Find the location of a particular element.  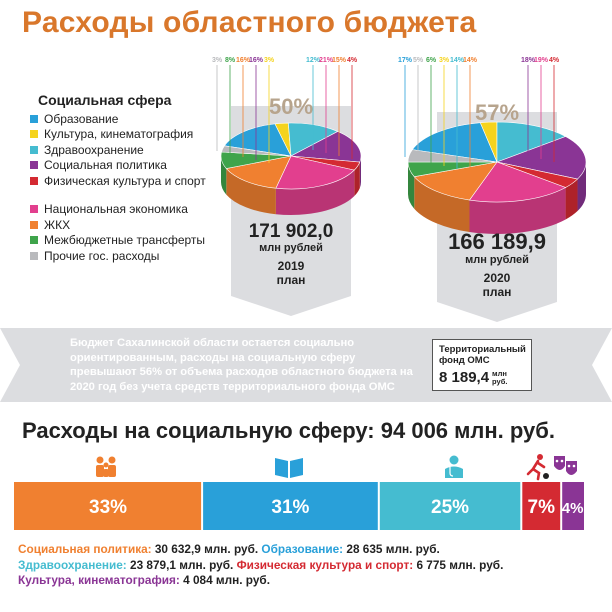

category-icons is located at coordinates (336, 467).